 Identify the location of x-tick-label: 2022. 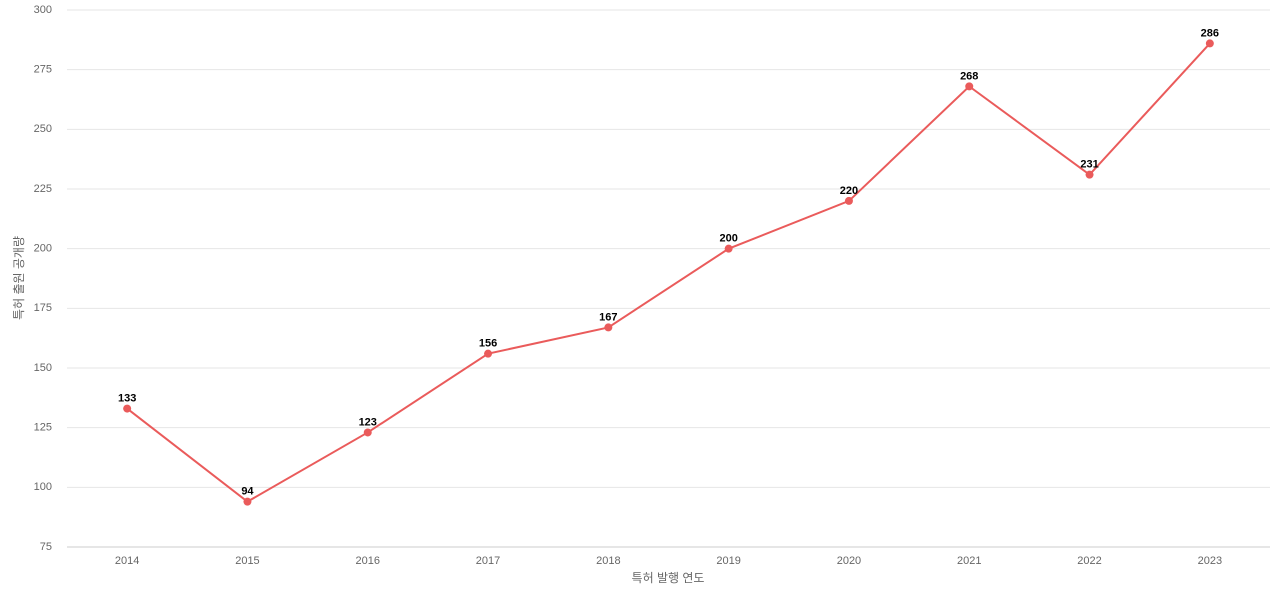
(1089, 561).